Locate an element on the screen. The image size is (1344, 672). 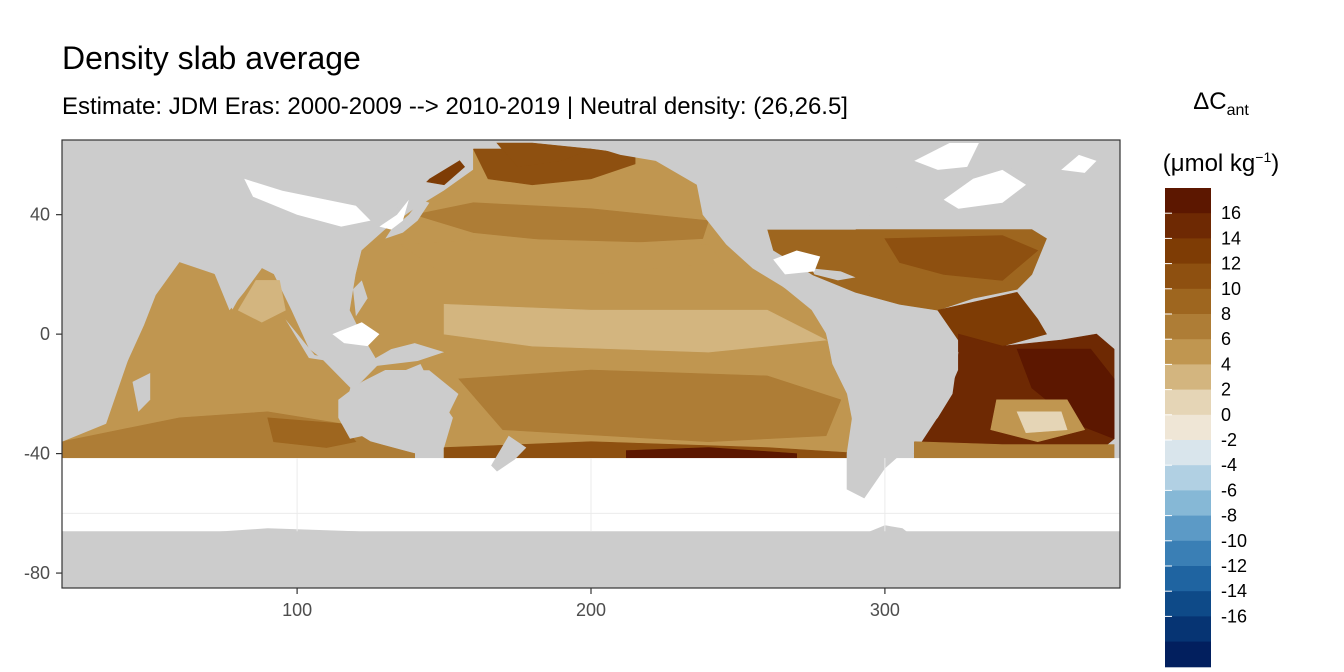
antarctica-land is located at coordinates (591, 556).